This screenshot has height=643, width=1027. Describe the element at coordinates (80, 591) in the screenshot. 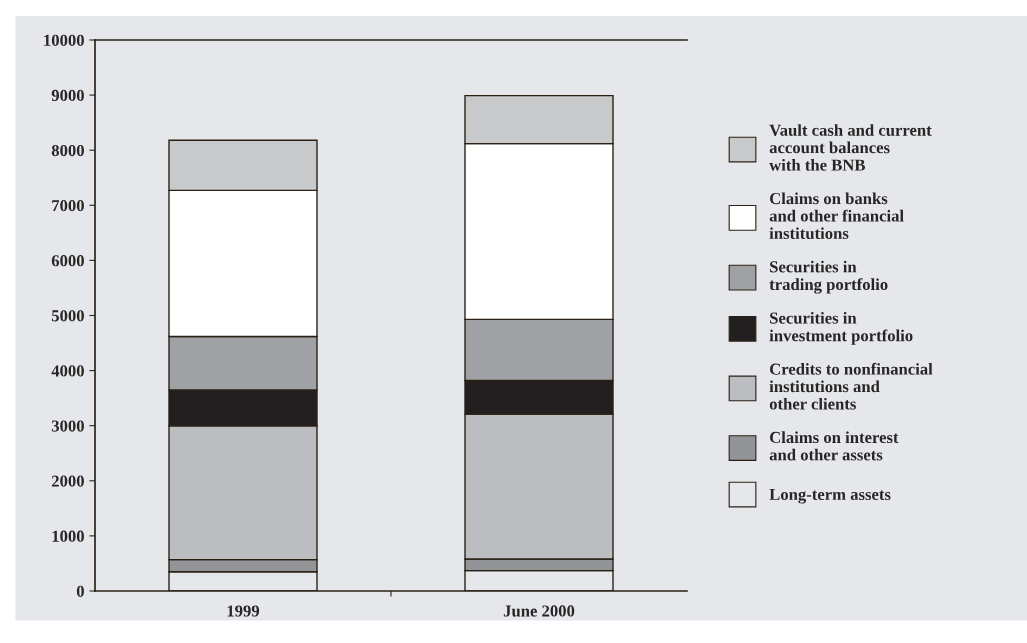

I see `y-tick-label: 0` at that location.